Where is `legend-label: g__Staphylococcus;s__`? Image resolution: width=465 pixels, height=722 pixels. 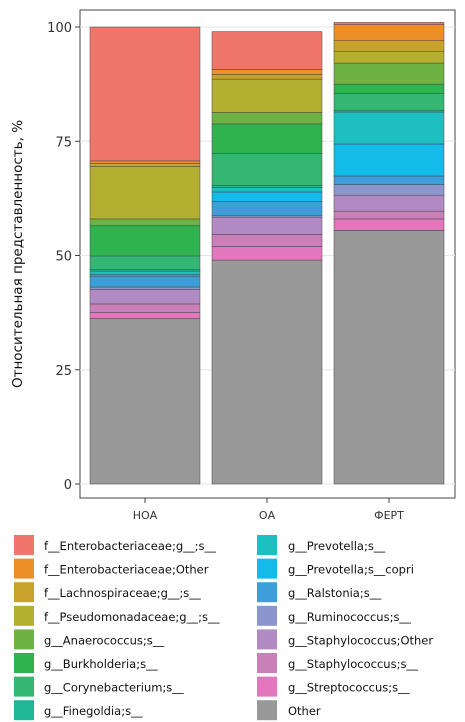 legend-label: g__Staphylococcus;s__ is located at coordinates (353, 664).